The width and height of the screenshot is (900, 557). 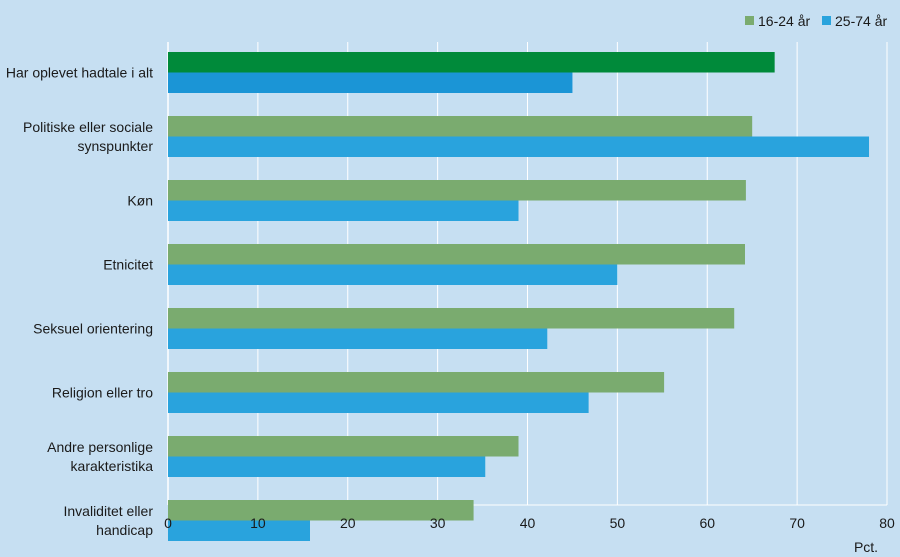 What do you see at coordinates (797, 523) in the screenshot?
I see `x-tick-label: 70` at bounding box center [797, 523].